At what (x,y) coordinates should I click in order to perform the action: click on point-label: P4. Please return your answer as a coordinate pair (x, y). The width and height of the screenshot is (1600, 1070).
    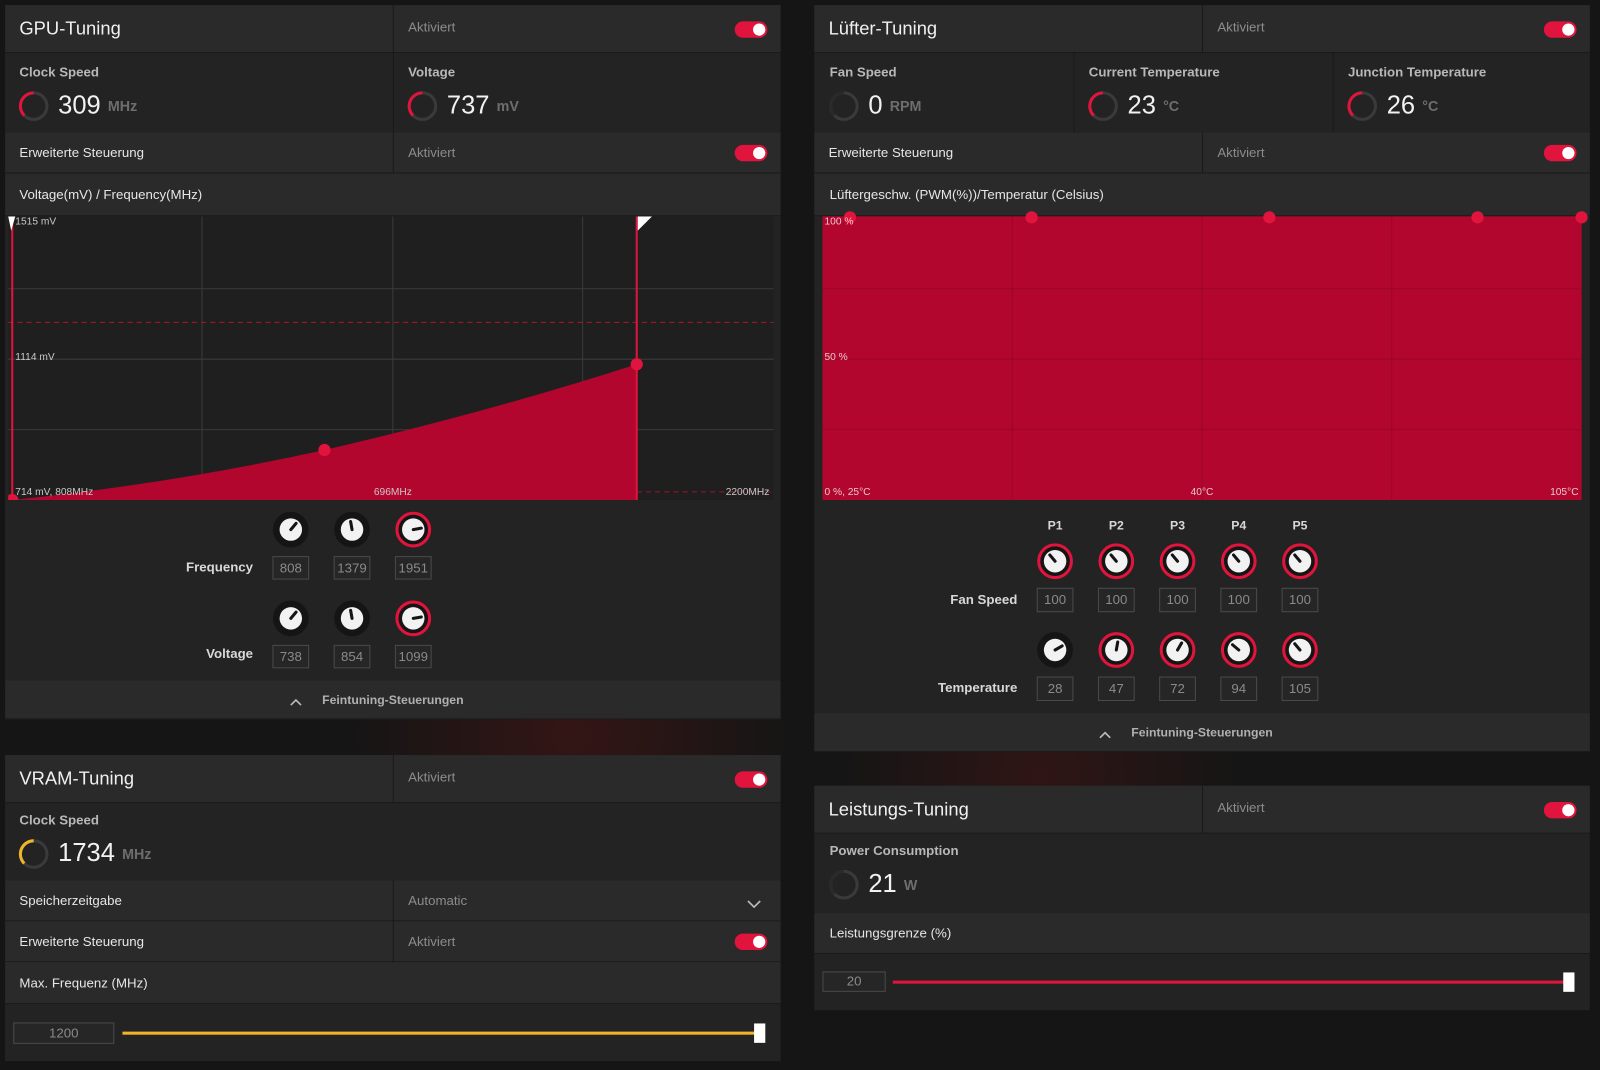
    Looking at the image, I should click on (1239, 525).